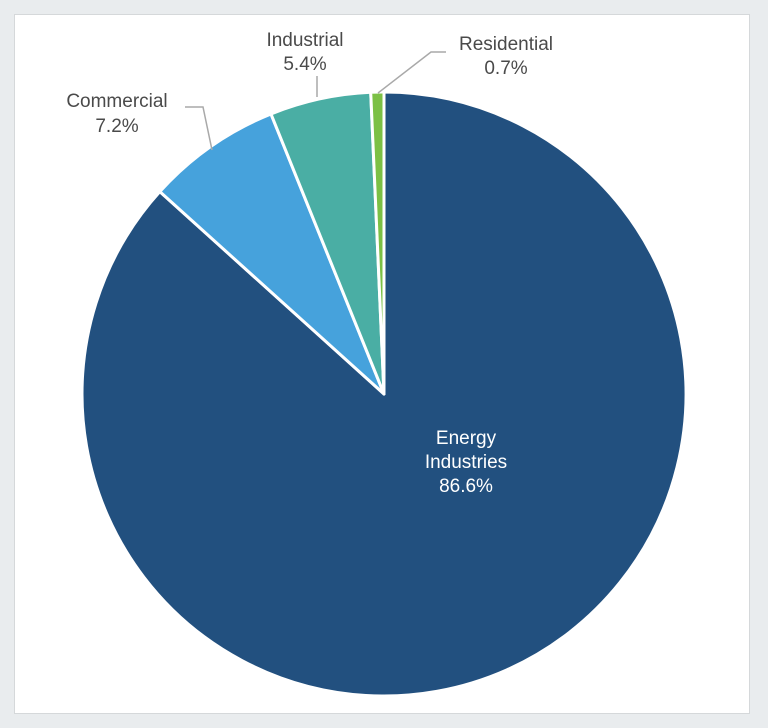 Image resolution: width=768 pixels, height=728 pixels. Describe the element at coordinates (116, 101) in the screenshot. I see `slice-name-label: Commercial` at that location.